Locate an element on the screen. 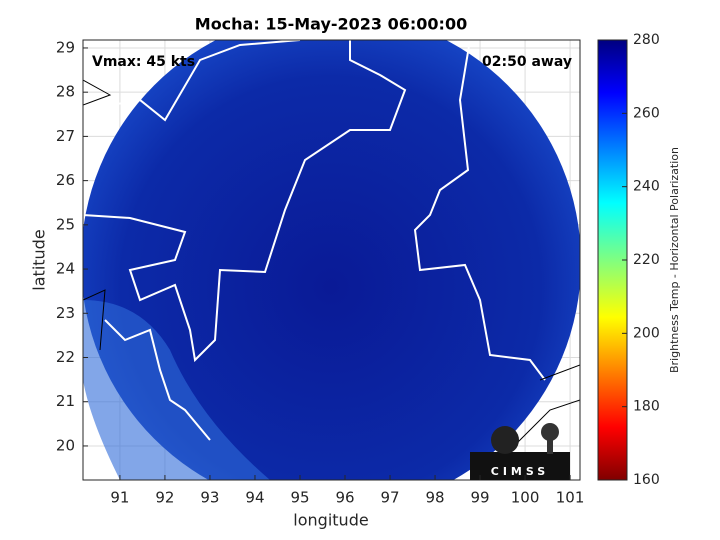 Image resolution: width=720 pixels, height=540 pixels. x-tick-label: 101 is located at coordinates (570, 498).